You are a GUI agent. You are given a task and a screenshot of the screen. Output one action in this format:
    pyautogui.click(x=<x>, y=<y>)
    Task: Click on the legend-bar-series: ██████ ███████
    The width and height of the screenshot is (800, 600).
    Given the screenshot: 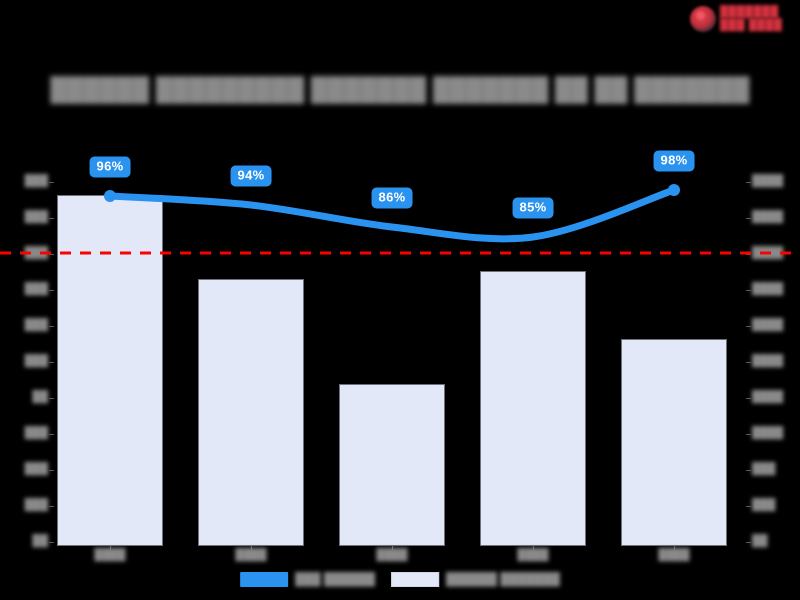 What is the action you would take?
    pyautogui.click(x=475, y=579)
    